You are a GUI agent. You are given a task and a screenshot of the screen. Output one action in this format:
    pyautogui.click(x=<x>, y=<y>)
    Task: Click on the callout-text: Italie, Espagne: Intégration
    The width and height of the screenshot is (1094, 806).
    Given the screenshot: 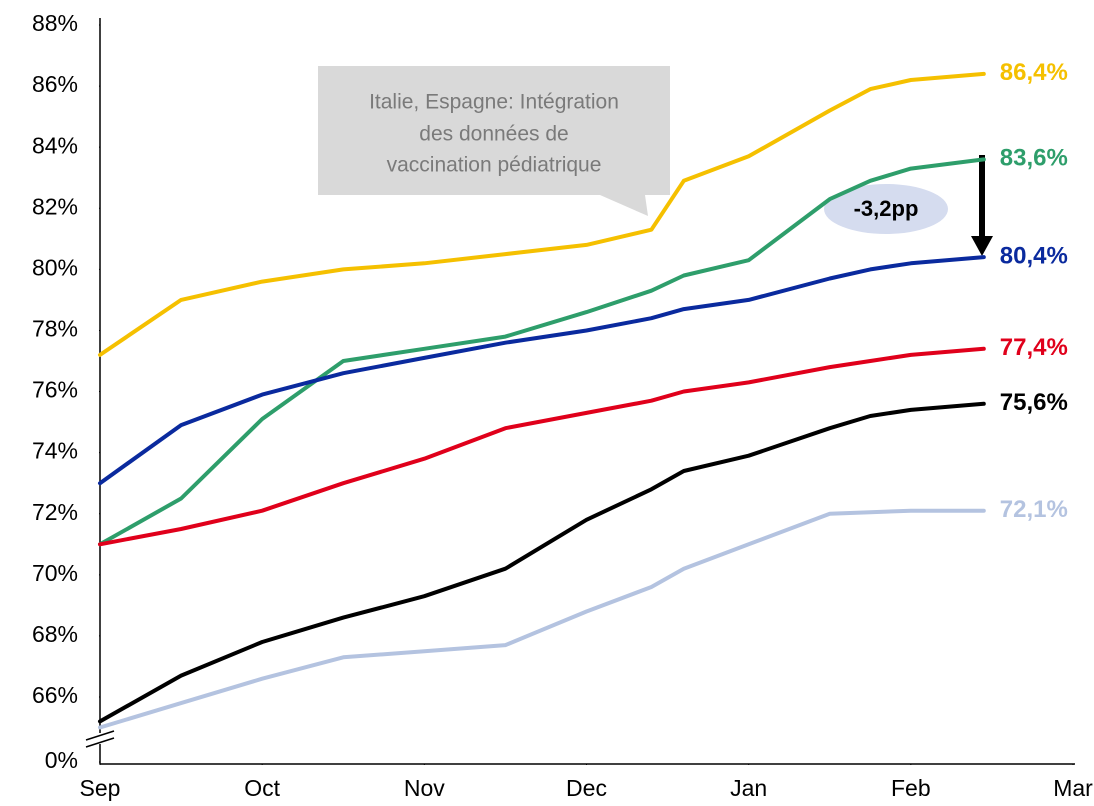 What is the action you would take?
    pyautogui.click(x=494, y=102)
    